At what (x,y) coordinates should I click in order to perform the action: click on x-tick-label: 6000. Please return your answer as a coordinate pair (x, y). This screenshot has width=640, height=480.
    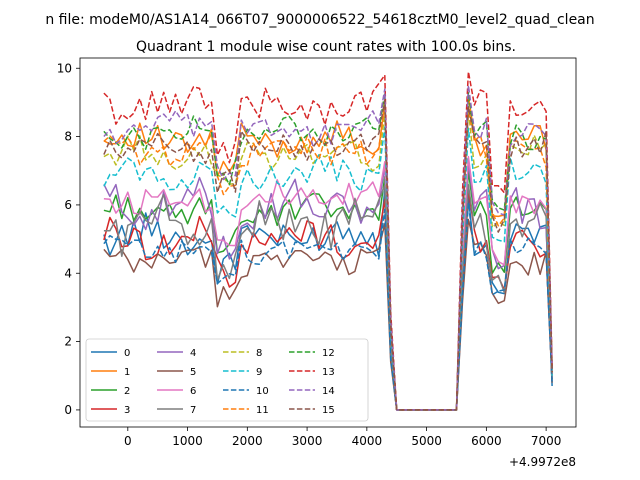
    Looking at the image, I should click on (486, 441).